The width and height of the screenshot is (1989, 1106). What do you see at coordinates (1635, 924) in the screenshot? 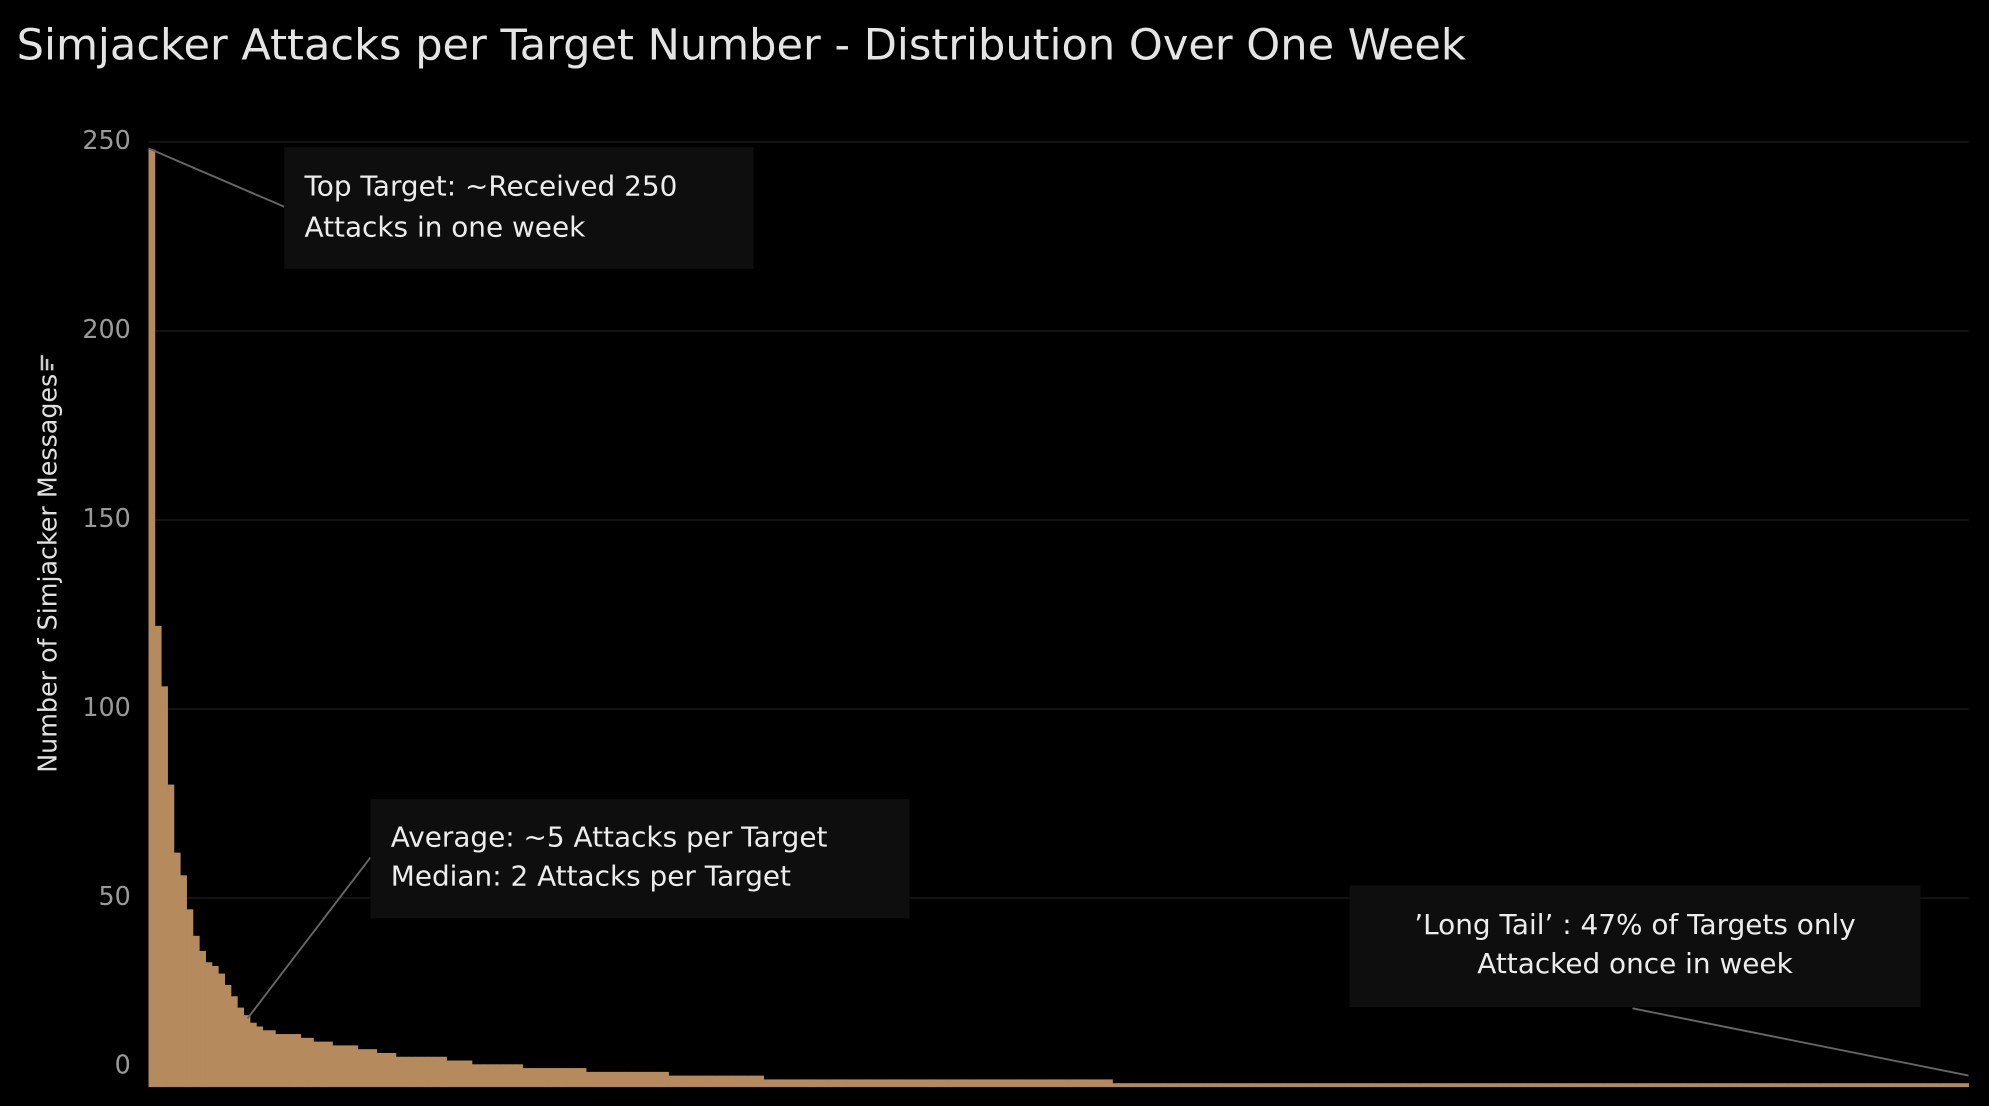
I see `annotation-text: ’Long Tail’ : 47% of Targets only` at bounding box center [1635, 924].